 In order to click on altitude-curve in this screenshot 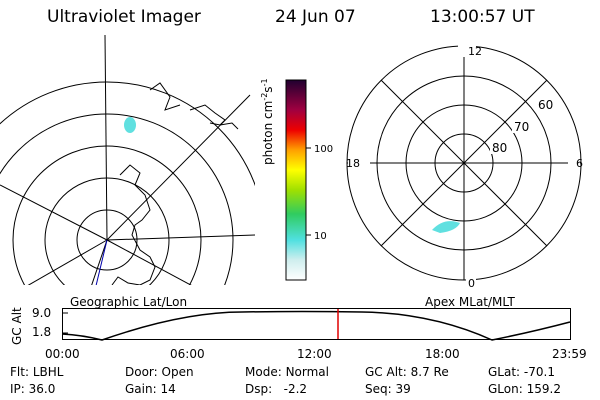, I will do `click(316, 325)`.